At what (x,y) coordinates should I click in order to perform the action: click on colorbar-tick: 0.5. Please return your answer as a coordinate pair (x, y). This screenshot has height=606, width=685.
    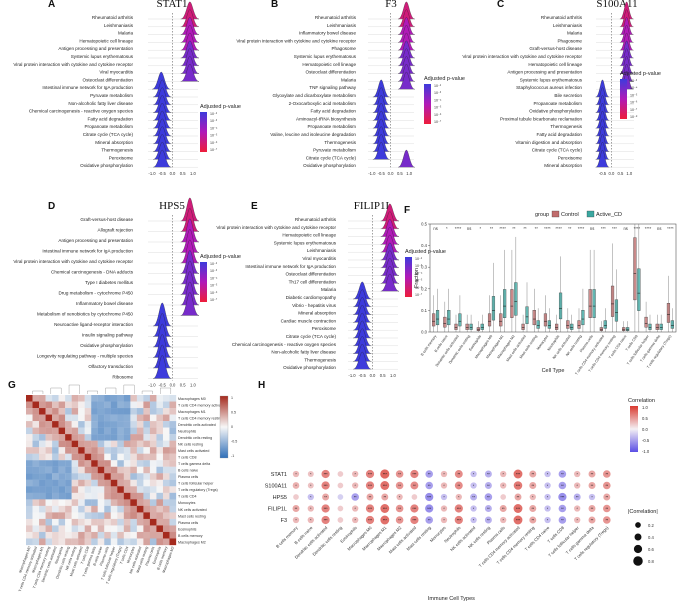
    Looking at the image, I should click on (233, 413).